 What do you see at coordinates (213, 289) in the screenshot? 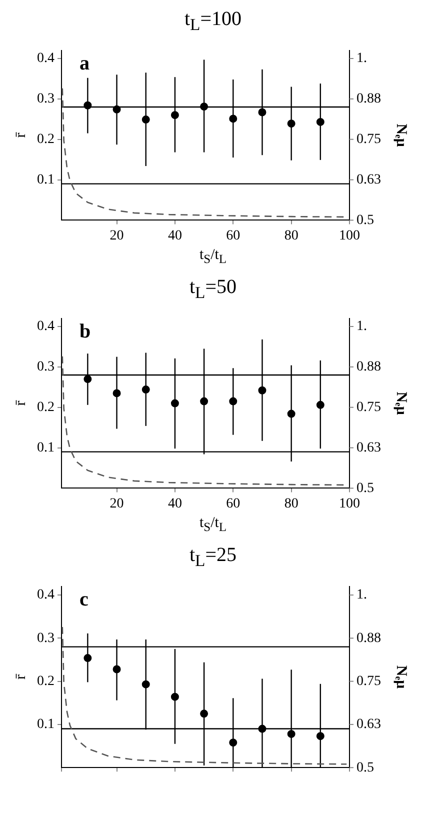
I see `chart-title: t$_{L}$=50` at bounding box center [213, 289].